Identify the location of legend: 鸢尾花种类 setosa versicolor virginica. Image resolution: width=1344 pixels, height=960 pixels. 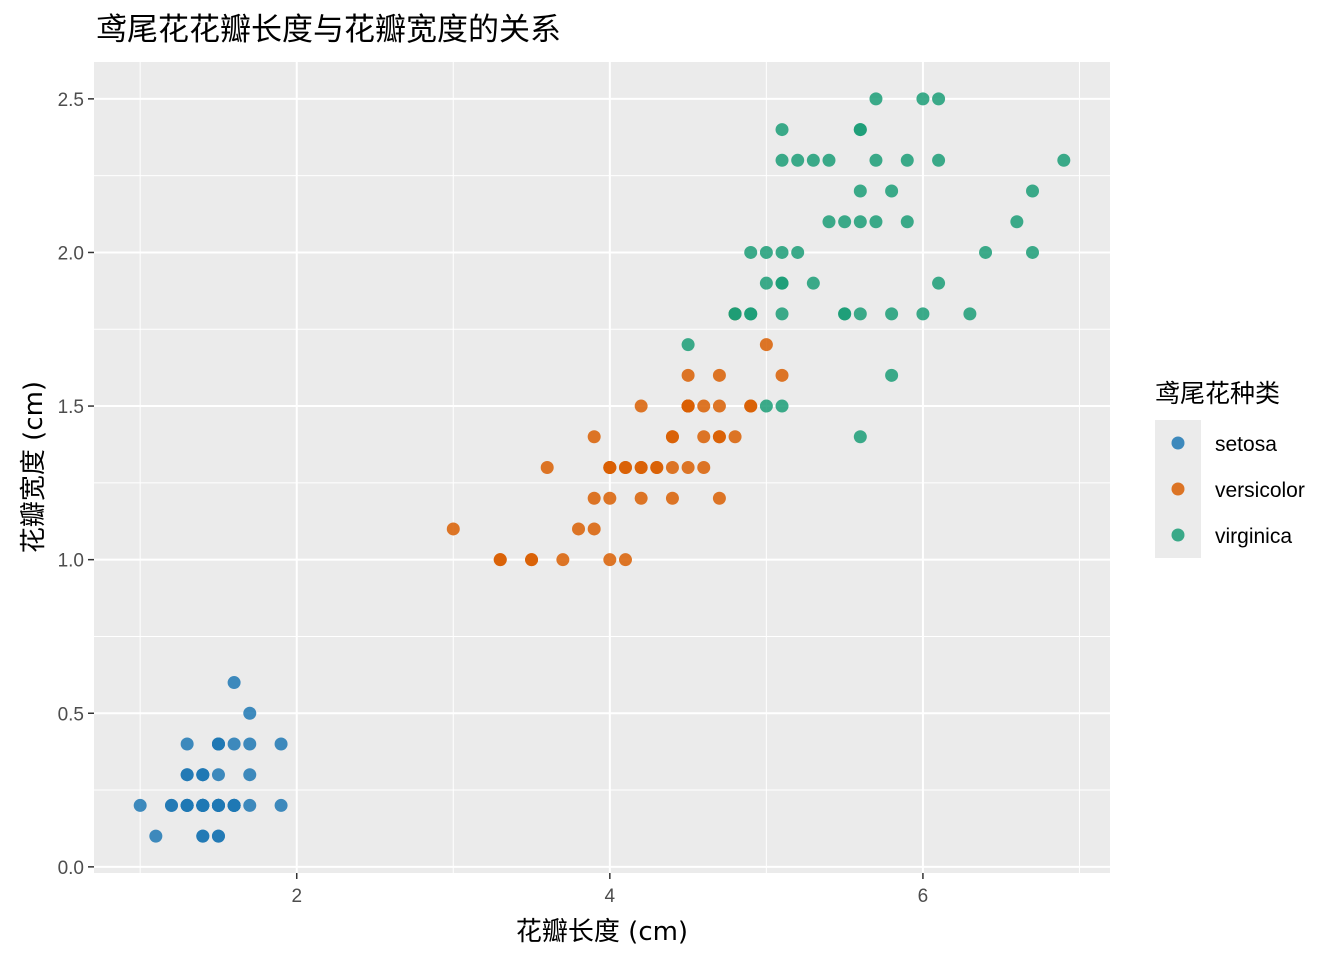
(1230, 468).